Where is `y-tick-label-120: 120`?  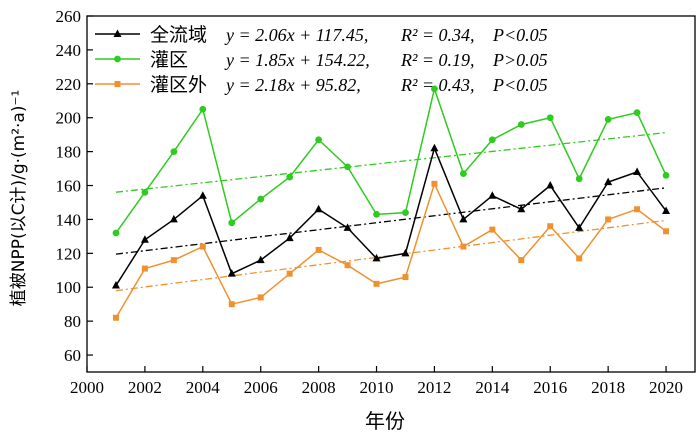 y-tick-label-120: 120 is located at coordinates (69, 253).